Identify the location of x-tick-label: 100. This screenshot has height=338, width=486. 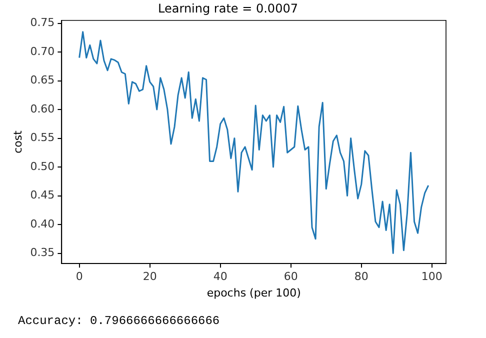
(431, 277).